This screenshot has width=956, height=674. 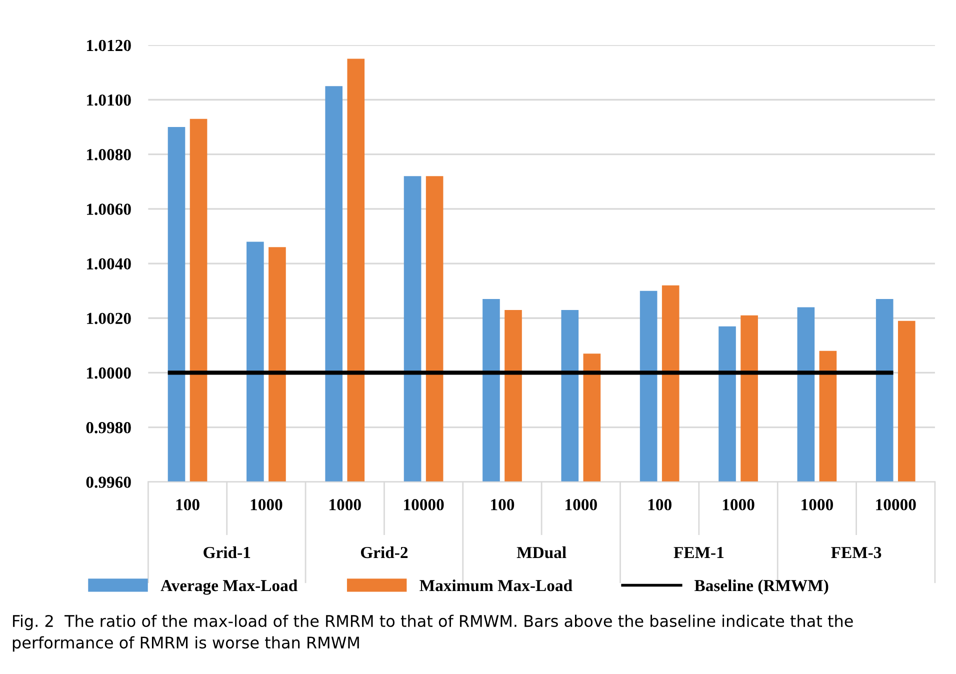 I want to click on y-tick-label: 1.0080, so click(x=109, y=154).